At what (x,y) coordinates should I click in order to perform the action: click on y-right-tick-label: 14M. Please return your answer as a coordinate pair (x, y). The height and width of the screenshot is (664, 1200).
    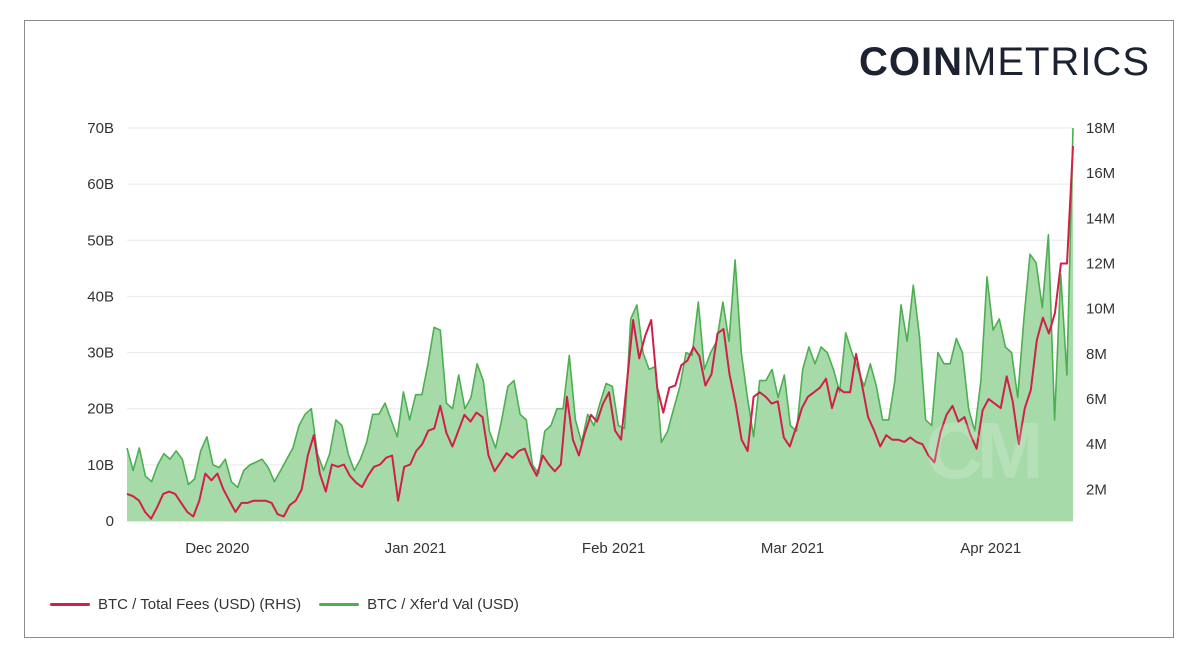
    Looking at the image, I should click on (1100, 218).